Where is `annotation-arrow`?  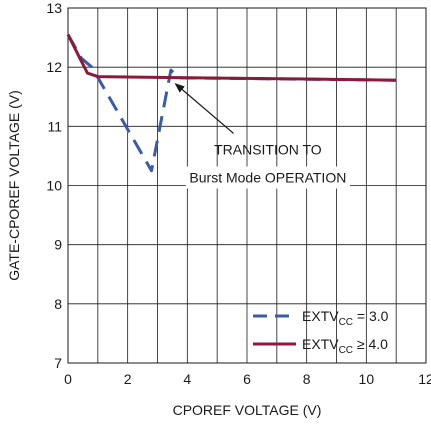 annotation-arrow is located at coordinates (204, 108).